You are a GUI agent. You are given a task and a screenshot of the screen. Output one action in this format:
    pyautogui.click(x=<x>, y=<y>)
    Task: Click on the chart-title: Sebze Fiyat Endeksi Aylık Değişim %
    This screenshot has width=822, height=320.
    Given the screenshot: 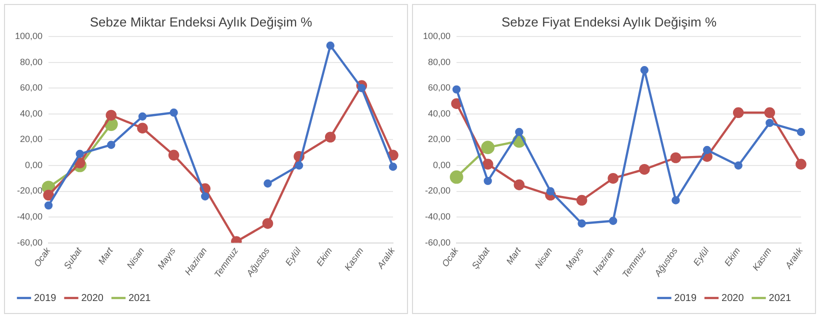 What is the action you would take?
    pyautogui.click(x=609, y=22)
    